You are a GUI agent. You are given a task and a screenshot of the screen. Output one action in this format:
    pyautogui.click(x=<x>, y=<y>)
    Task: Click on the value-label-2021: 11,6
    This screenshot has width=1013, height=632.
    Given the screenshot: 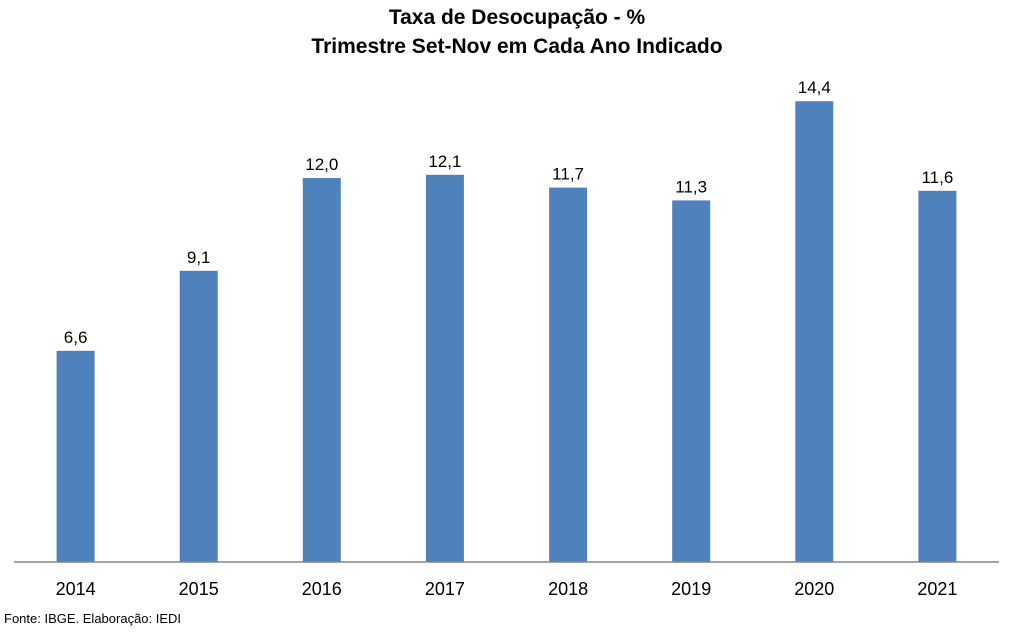 What is the action you would take?
    pyautogui.click(x=937, y=177)
    